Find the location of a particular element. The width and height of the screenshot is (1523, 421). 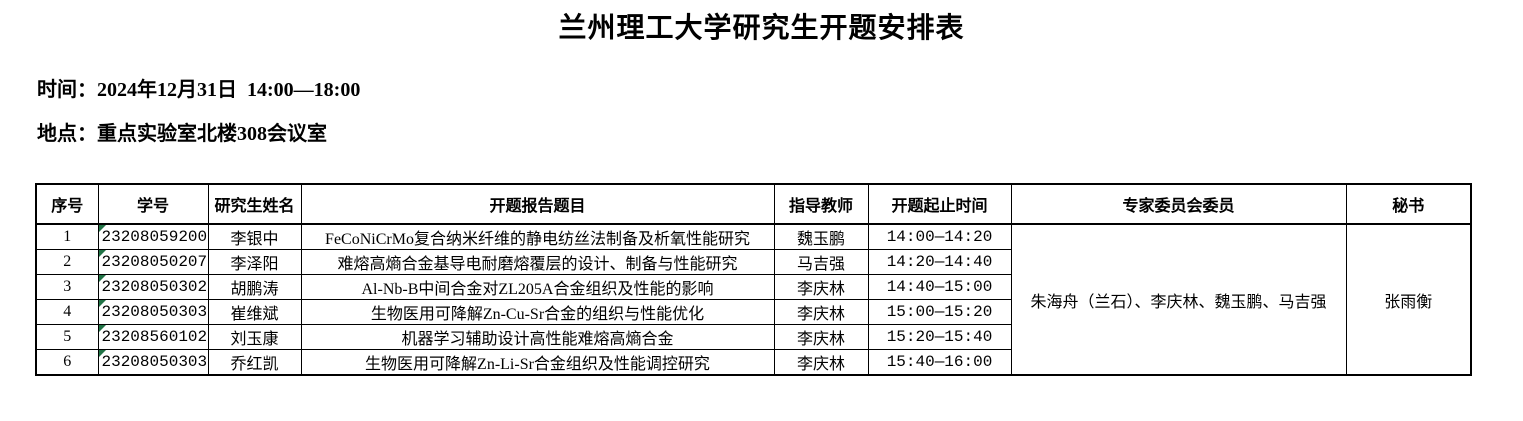

time-label: 时间： is located at coordinates (67, 90).